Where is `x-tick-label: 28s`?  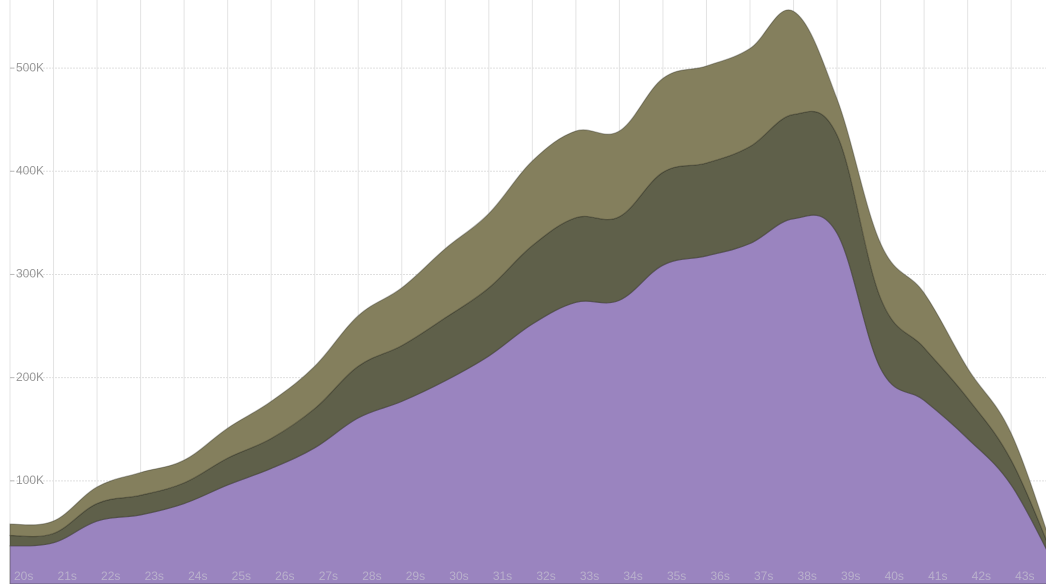
x-tick-label: 28s is located at coordinates (371, 576).